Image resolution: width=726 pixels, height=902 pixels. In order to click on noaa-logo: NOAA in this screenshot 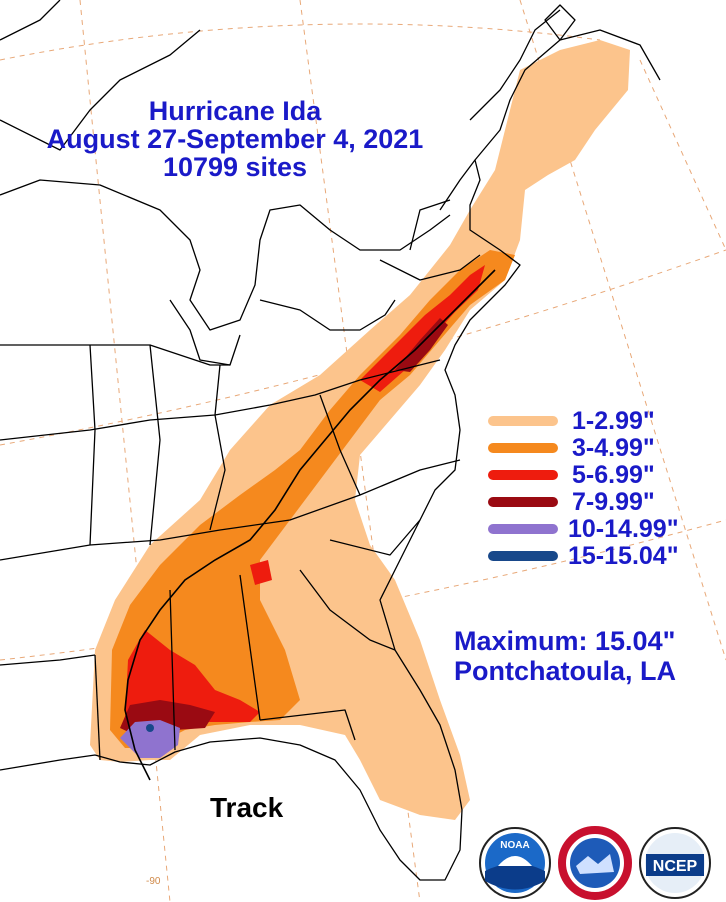, I will do `click(515, 863)`.